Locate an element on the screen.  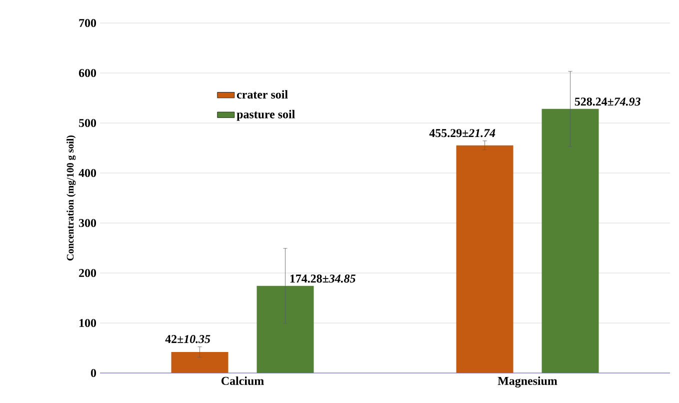
y-tick-label: 500 is located at coordinates (87, 123).